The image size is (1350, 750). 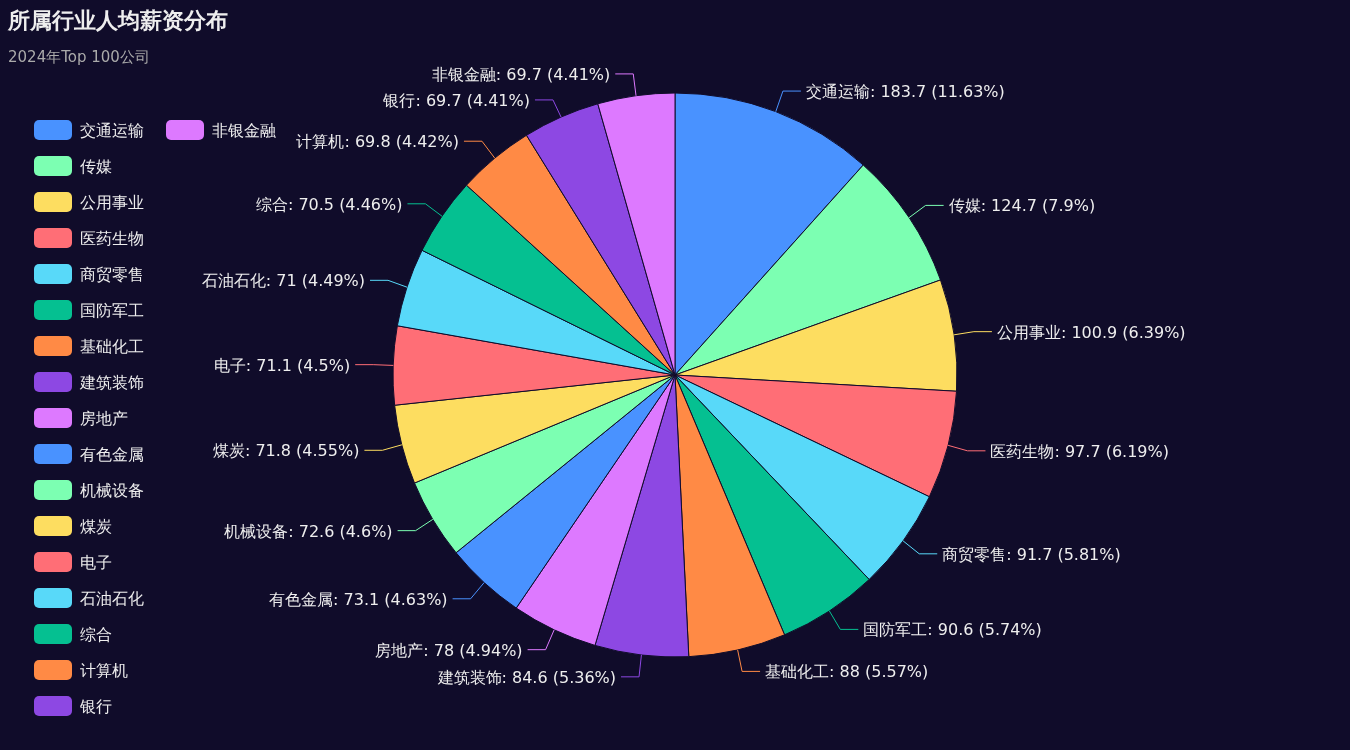 I want to click on legend-label: 机械设备, so click(x=112, y=490).